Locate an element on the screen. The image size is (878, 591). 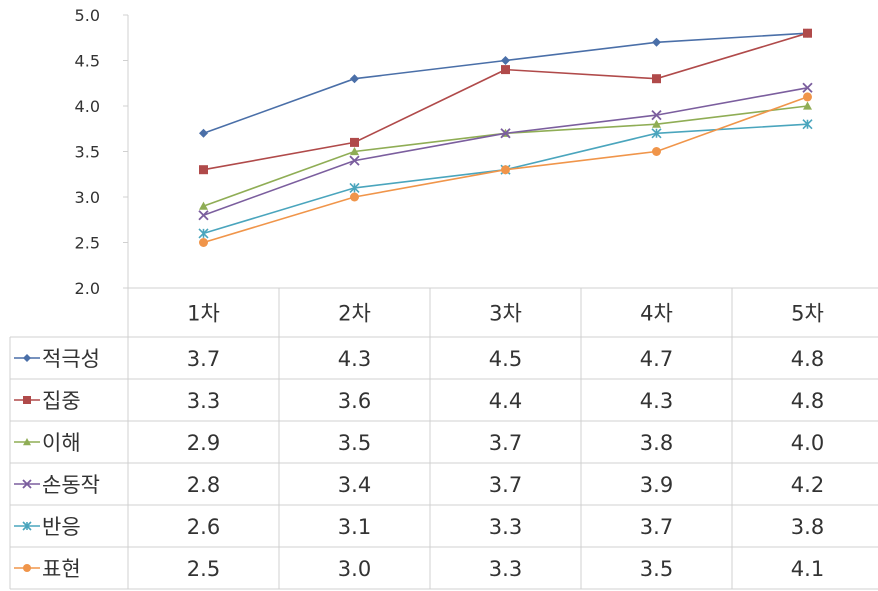
y-tick-label: 2.0 is located at coordinates (87, 288).